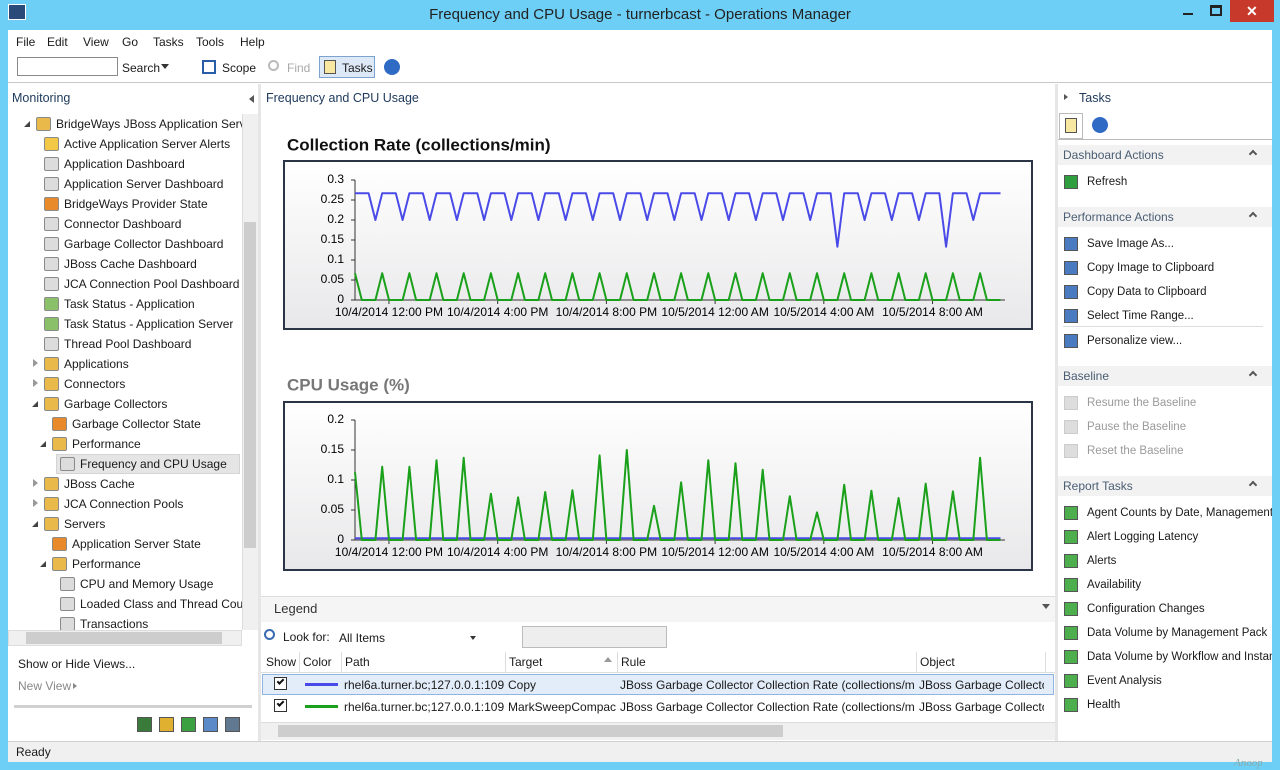 This screenshot has width=1280, height=770. I want to click on scope-button: Scope, so click(239, 68).